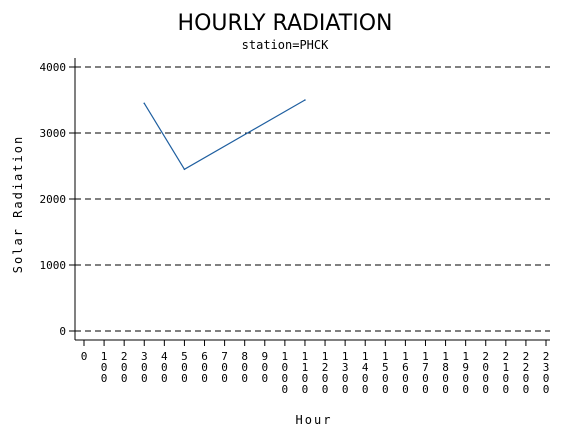  I want to click on series-group, so click(224, 135).